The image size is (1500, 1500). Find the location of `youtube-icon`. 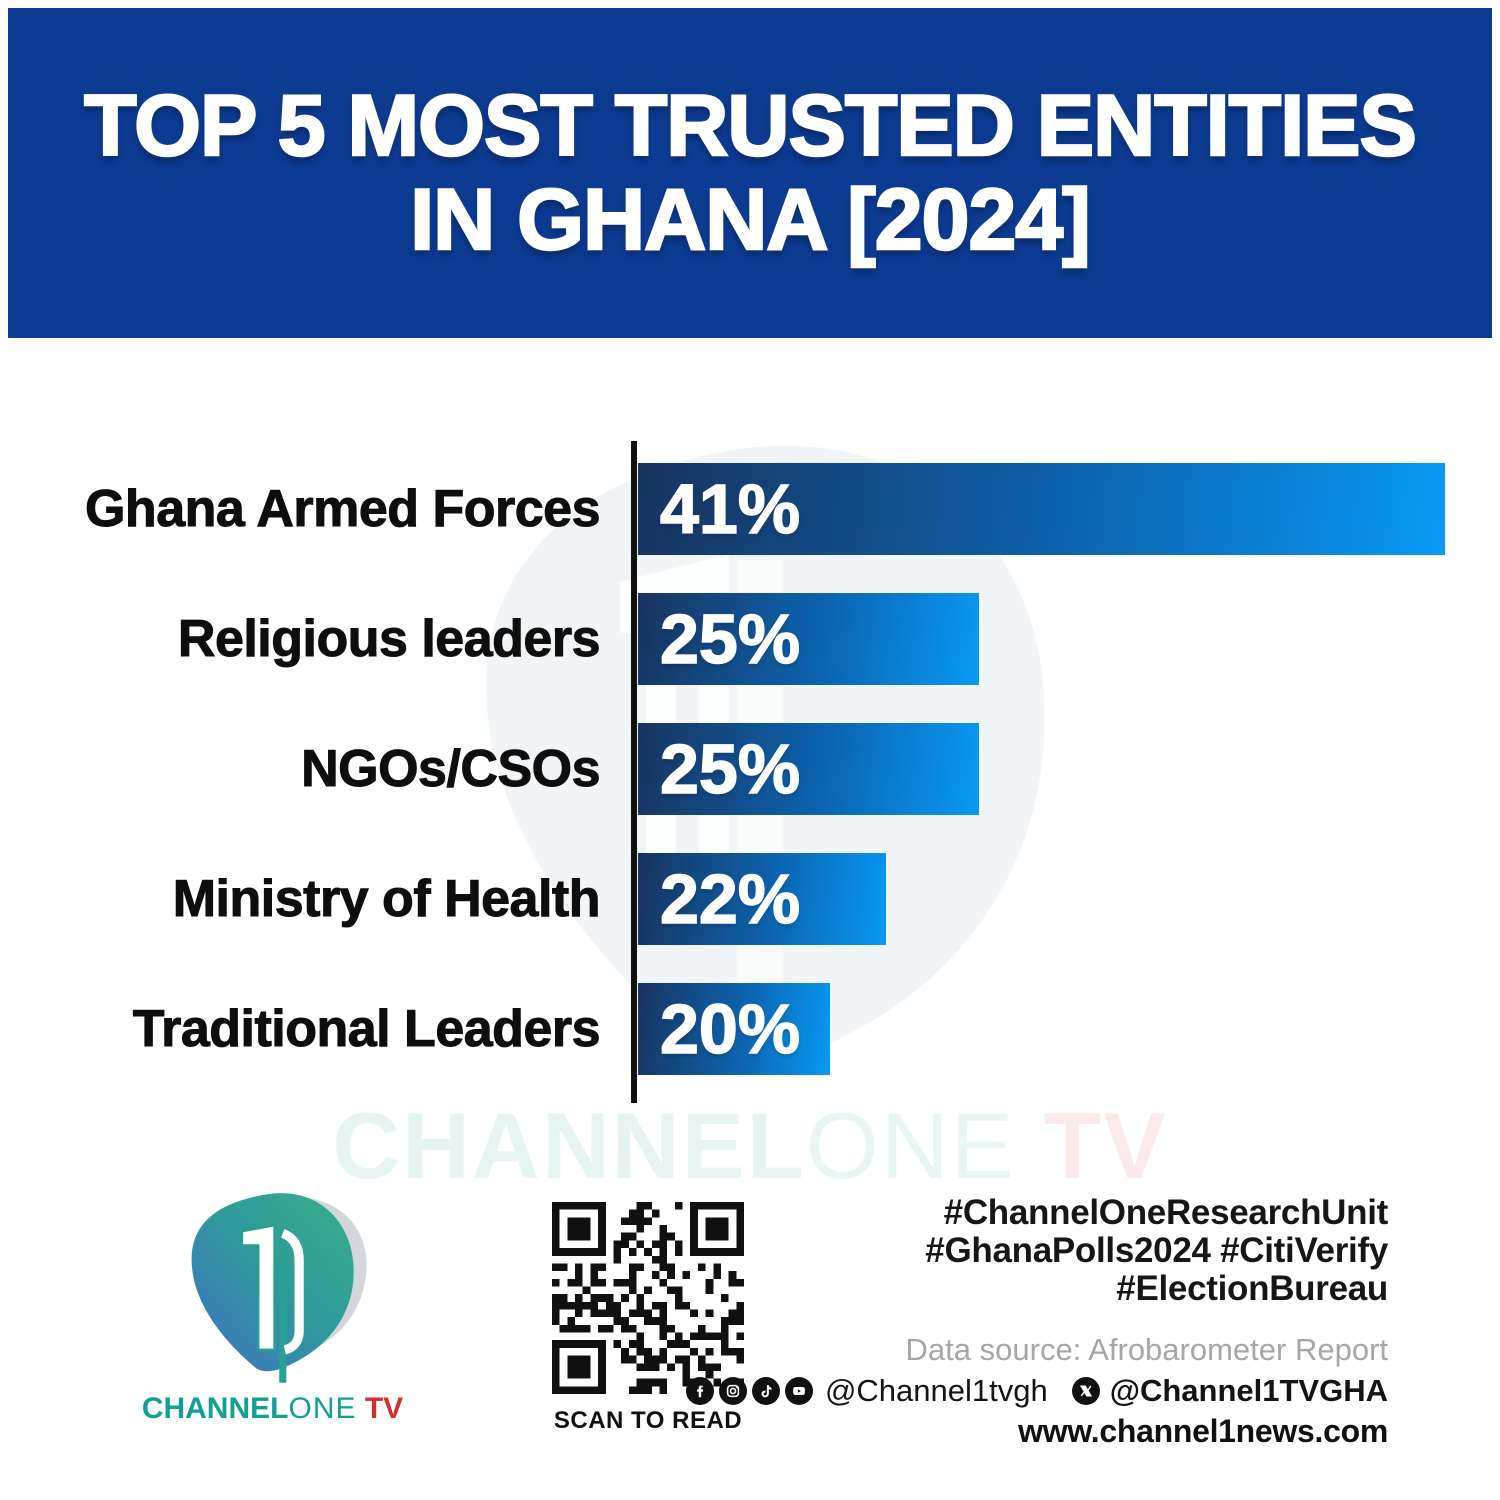

youtube-icon is located at coordinates (798, 1391).